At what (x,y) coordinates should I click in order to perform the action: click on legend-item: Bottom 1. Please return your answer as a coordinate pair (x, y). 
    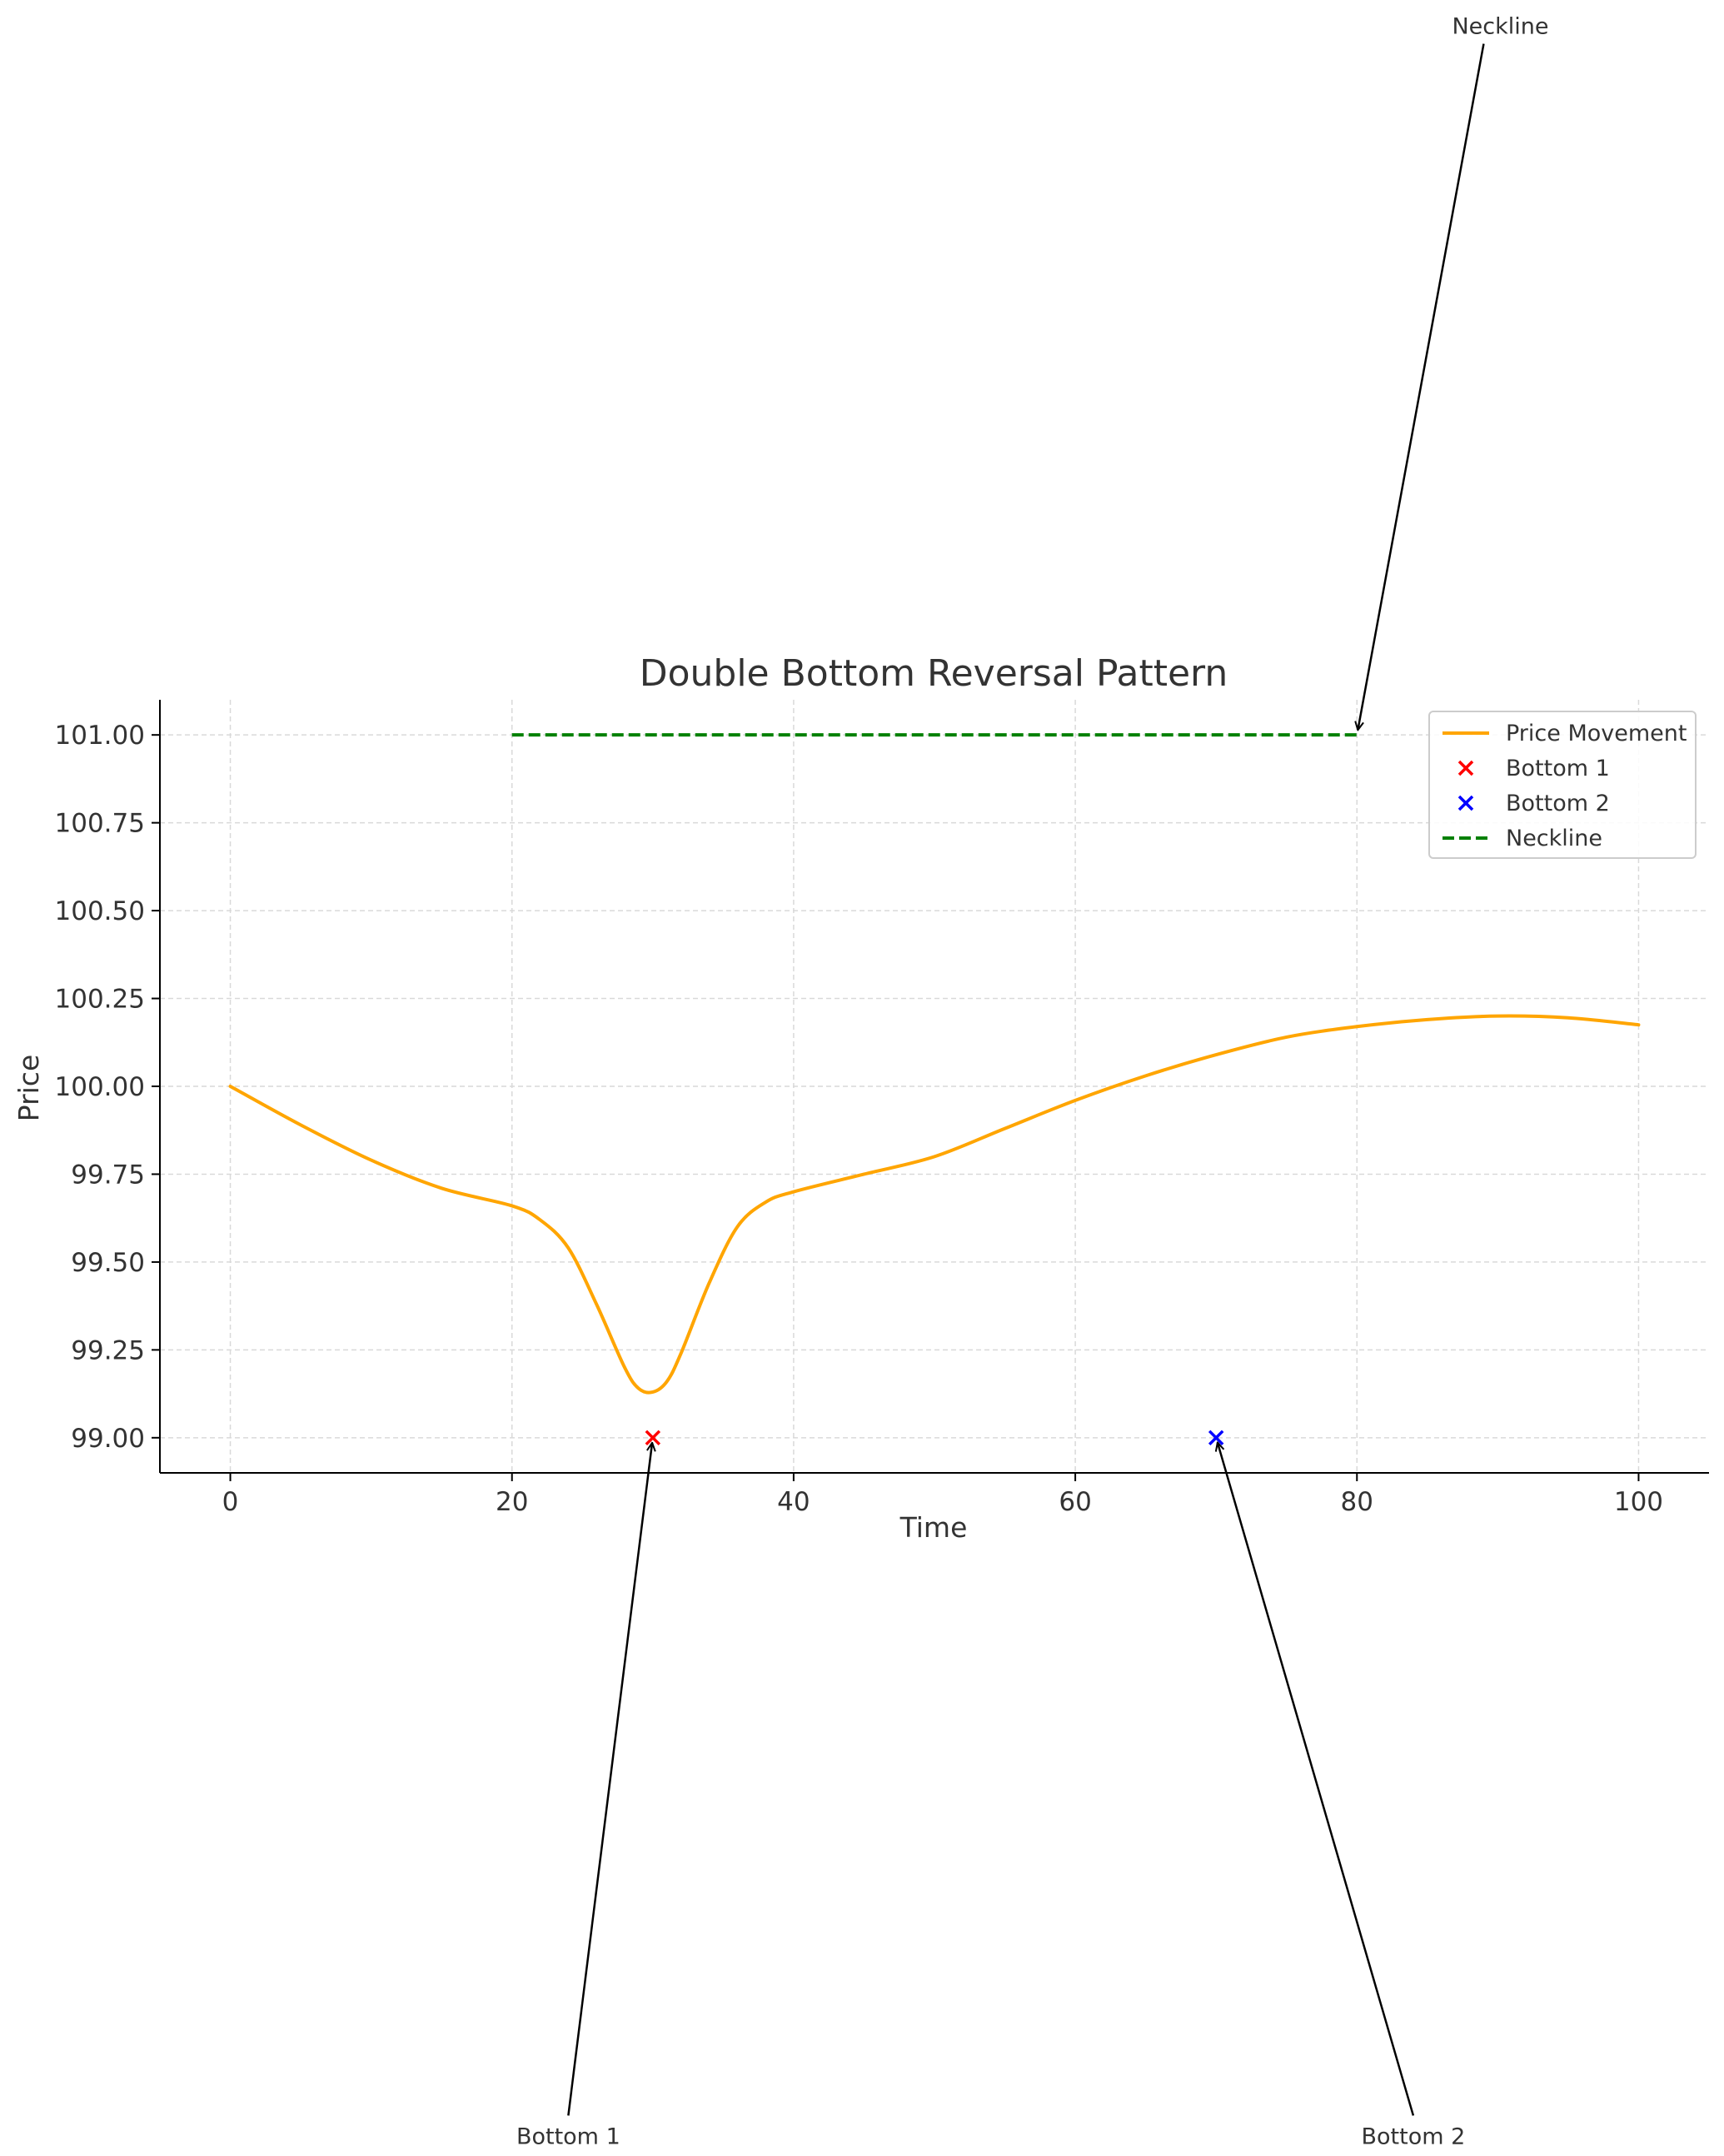
    Looking at the image, I should click on (1533, 768).